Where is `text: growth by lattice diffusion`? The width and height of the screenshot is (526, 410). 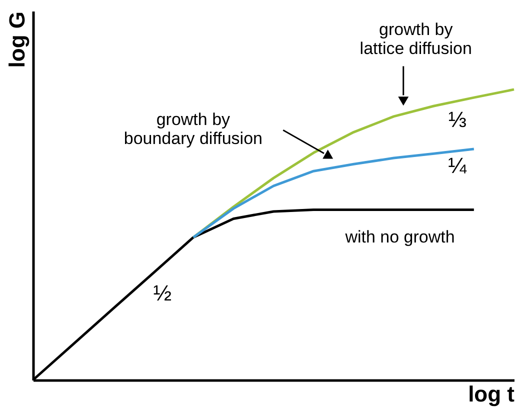 text: growth by lattice diffusion is located at coordinates (416, 39).